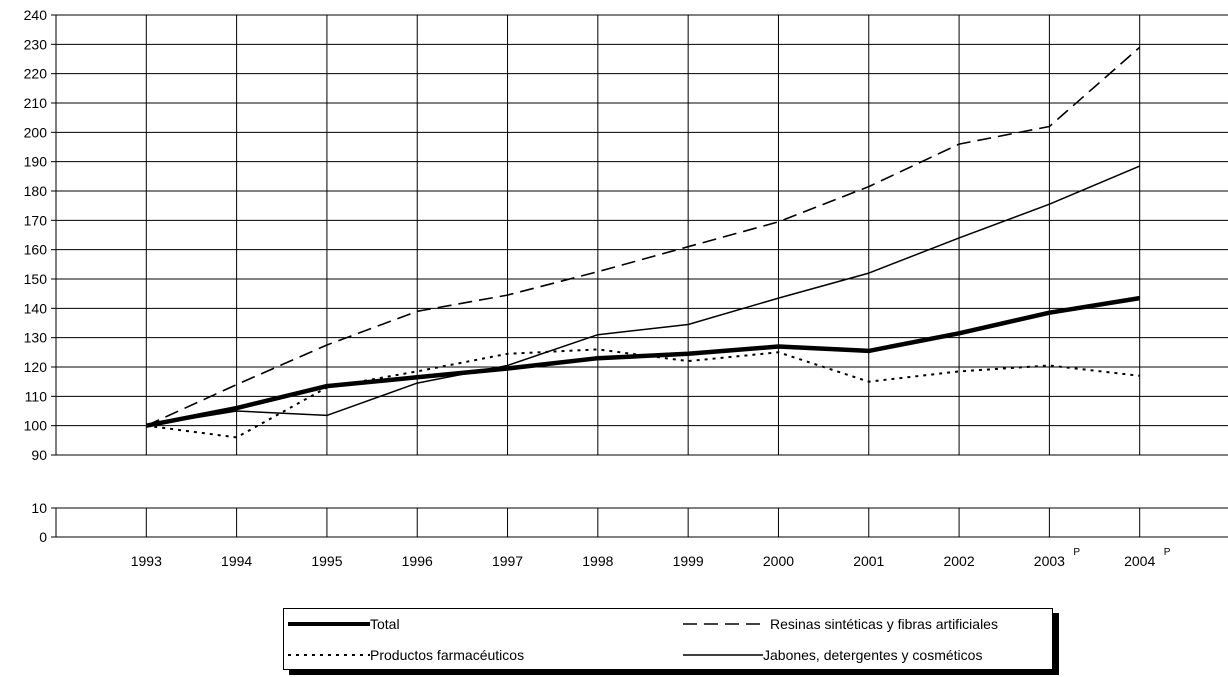 The height and width of the screenshot is (677, 1228). Describe the element at coordinates (39, 508) in the screenshot. I see `y-tick-label-lower: 10` at that location.